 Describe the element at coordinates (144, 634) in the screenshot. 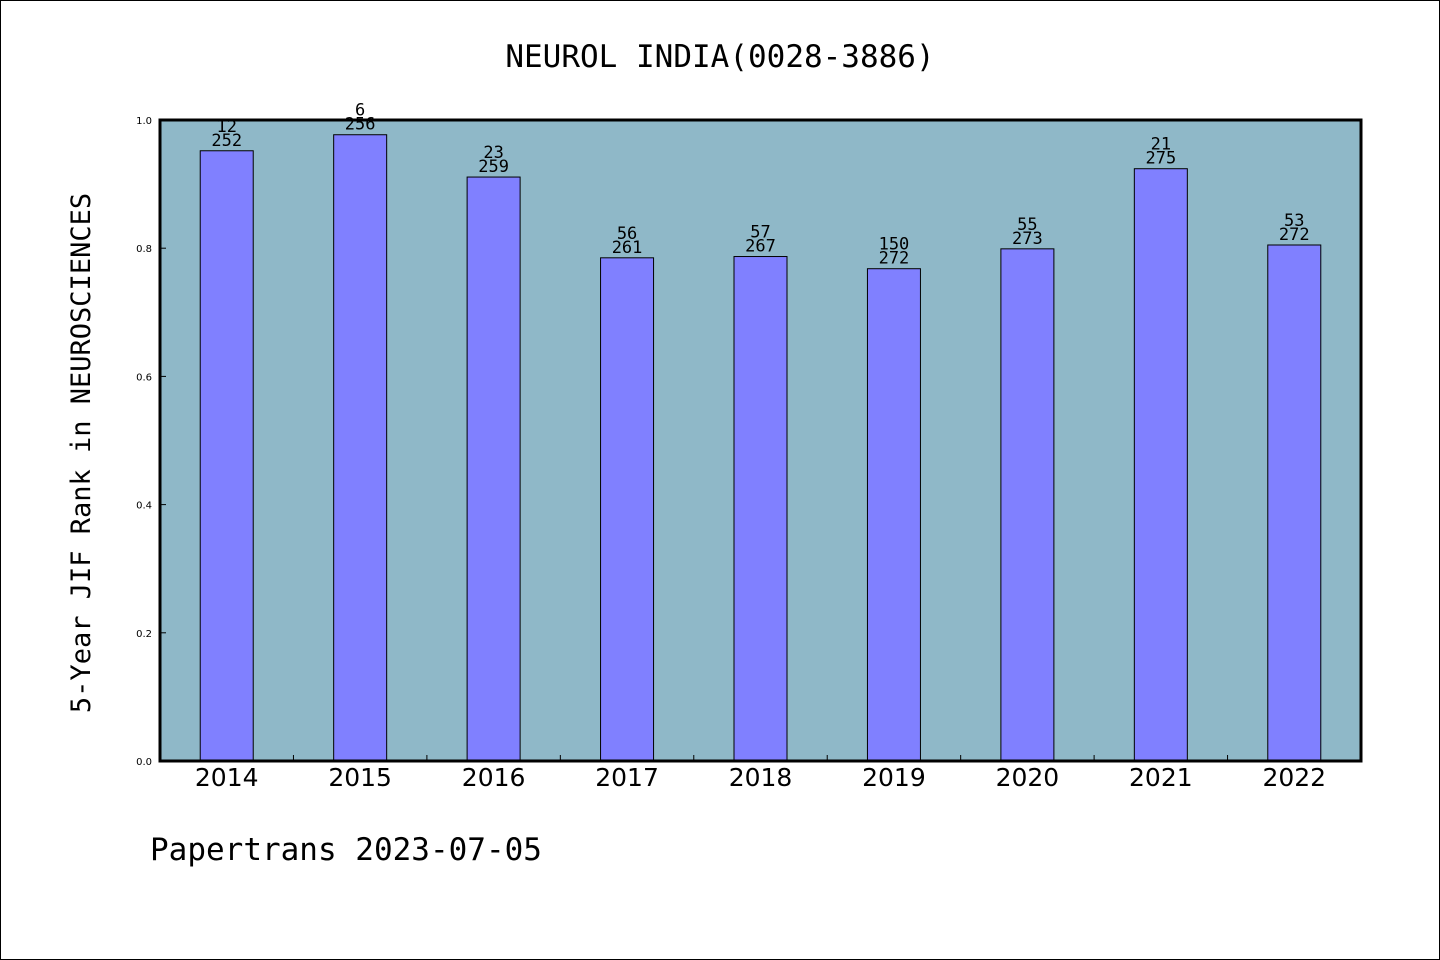

I see `y-tick-label: 0.2` at that location.